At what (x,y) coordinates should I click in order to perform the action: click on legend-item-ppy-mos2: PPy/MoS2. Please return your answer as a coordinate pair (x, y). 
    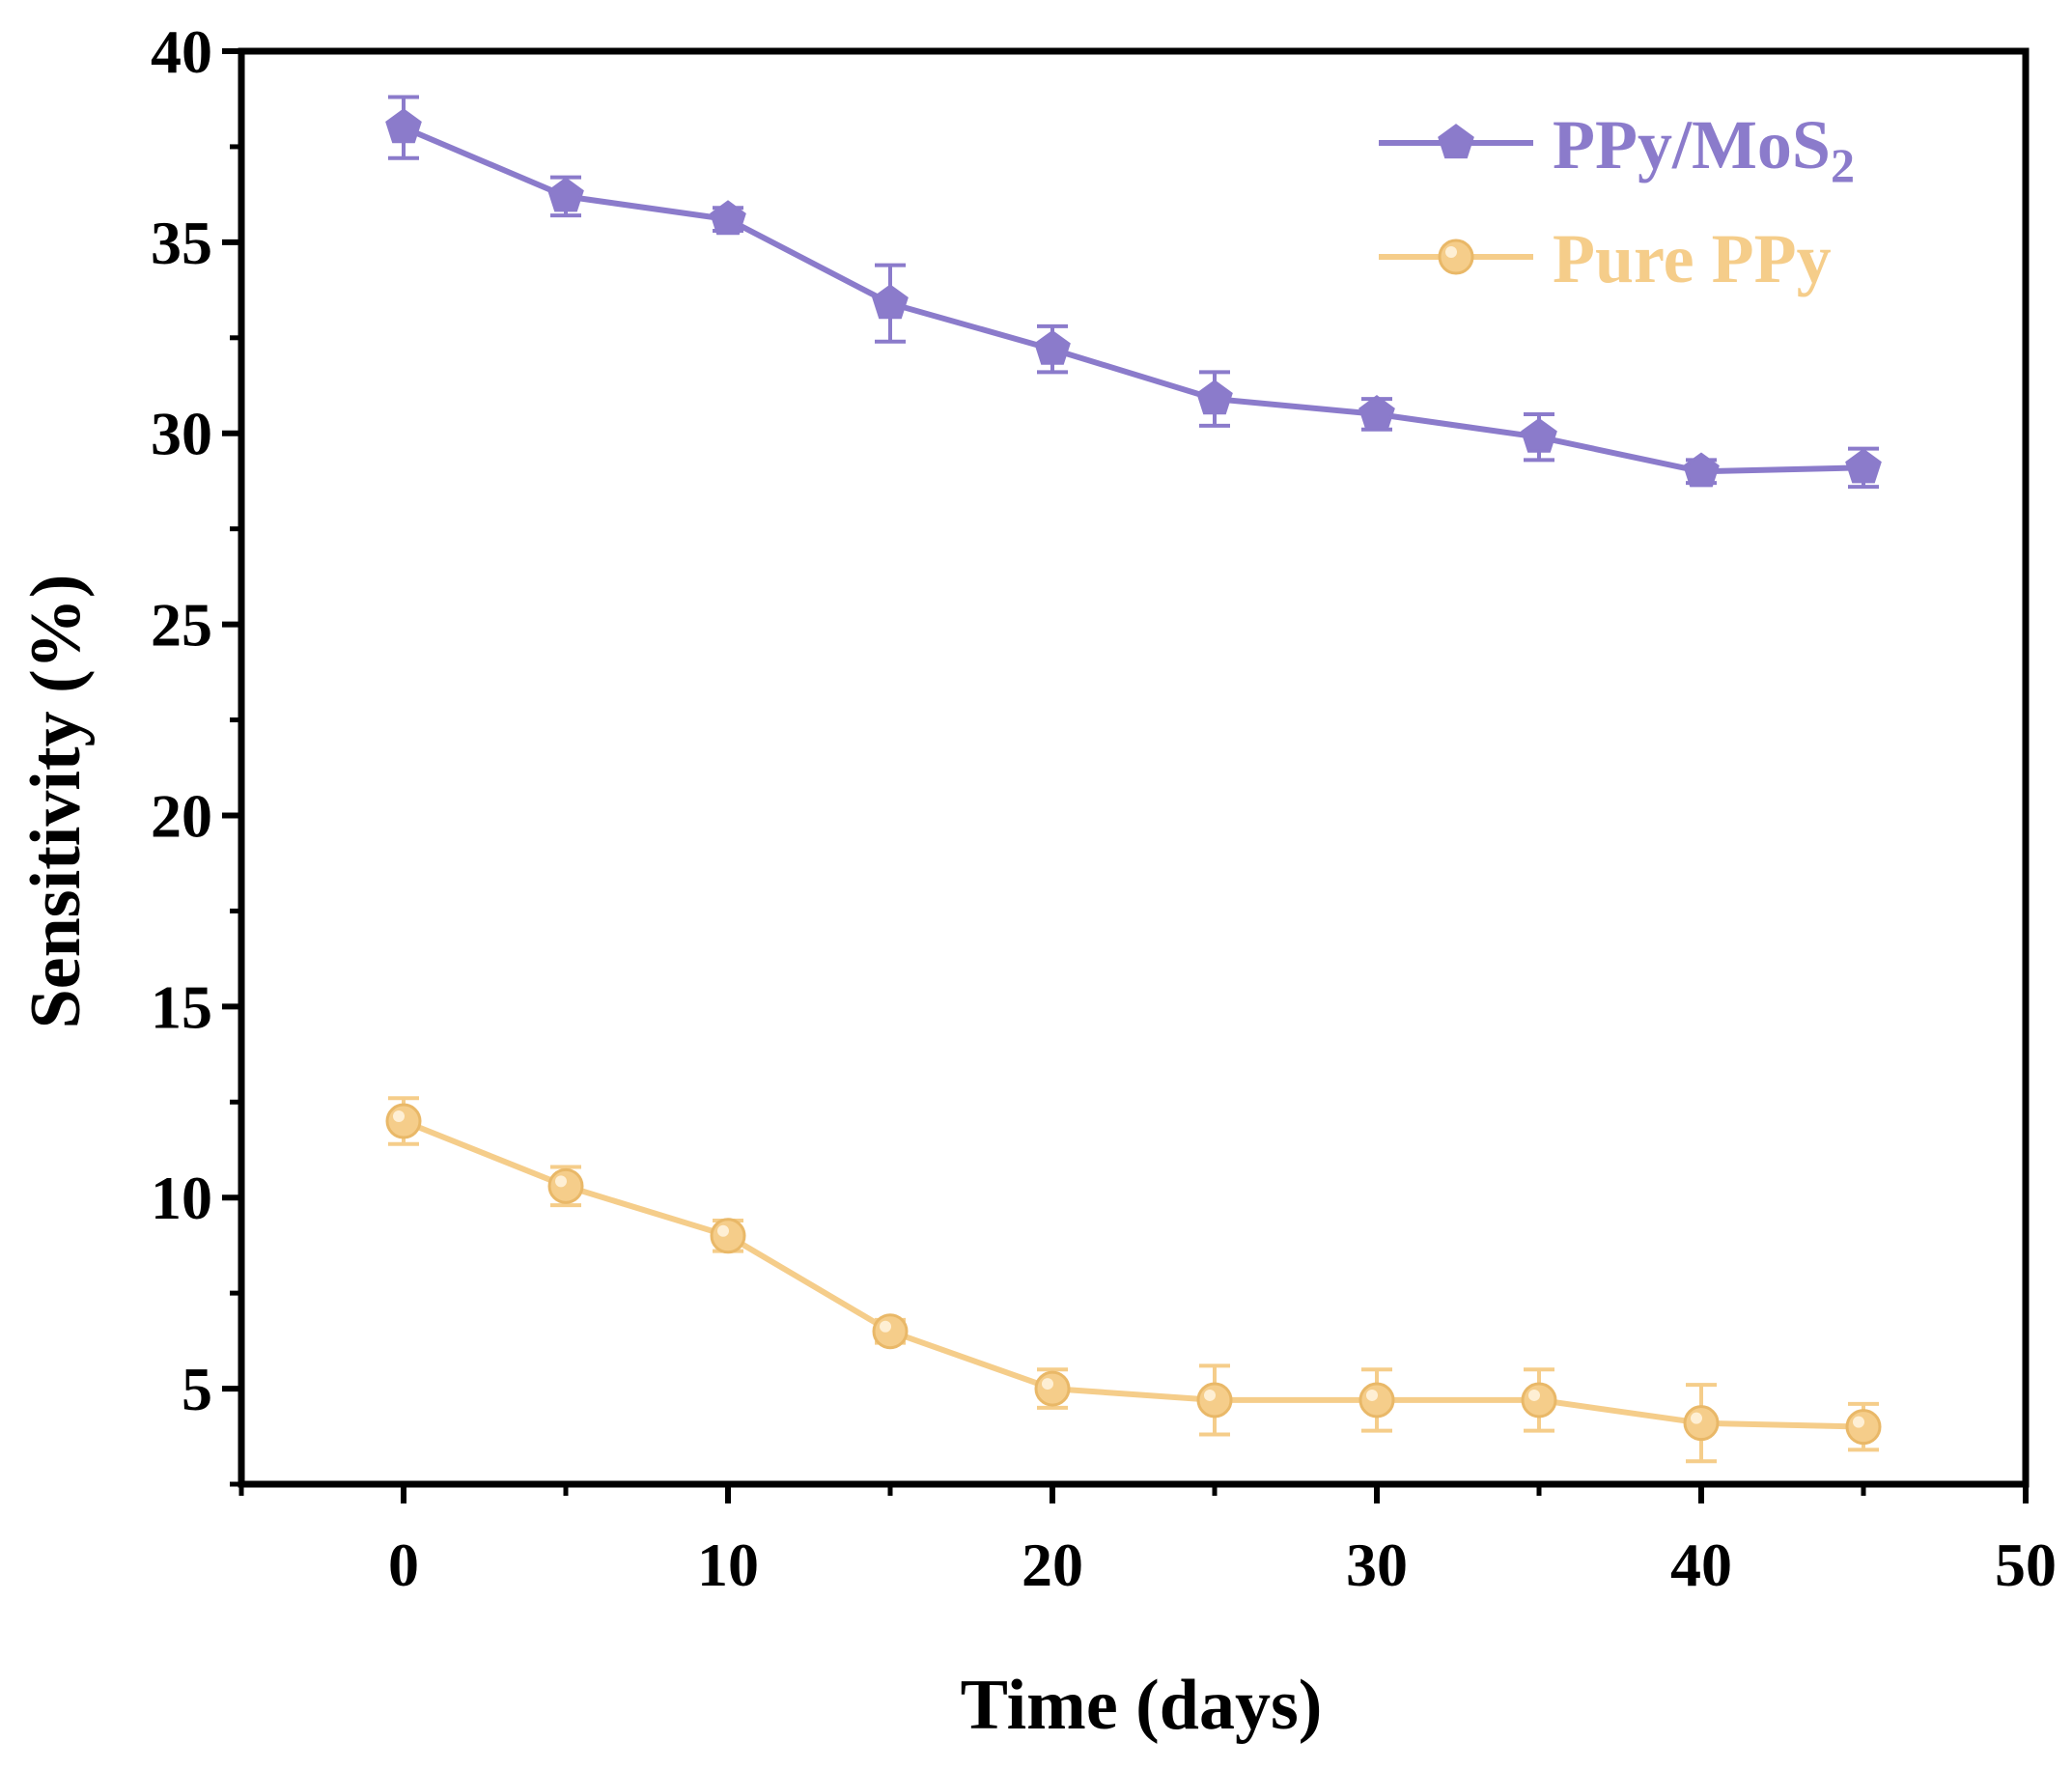
    Looking at the image, I should click on (1617, 149).